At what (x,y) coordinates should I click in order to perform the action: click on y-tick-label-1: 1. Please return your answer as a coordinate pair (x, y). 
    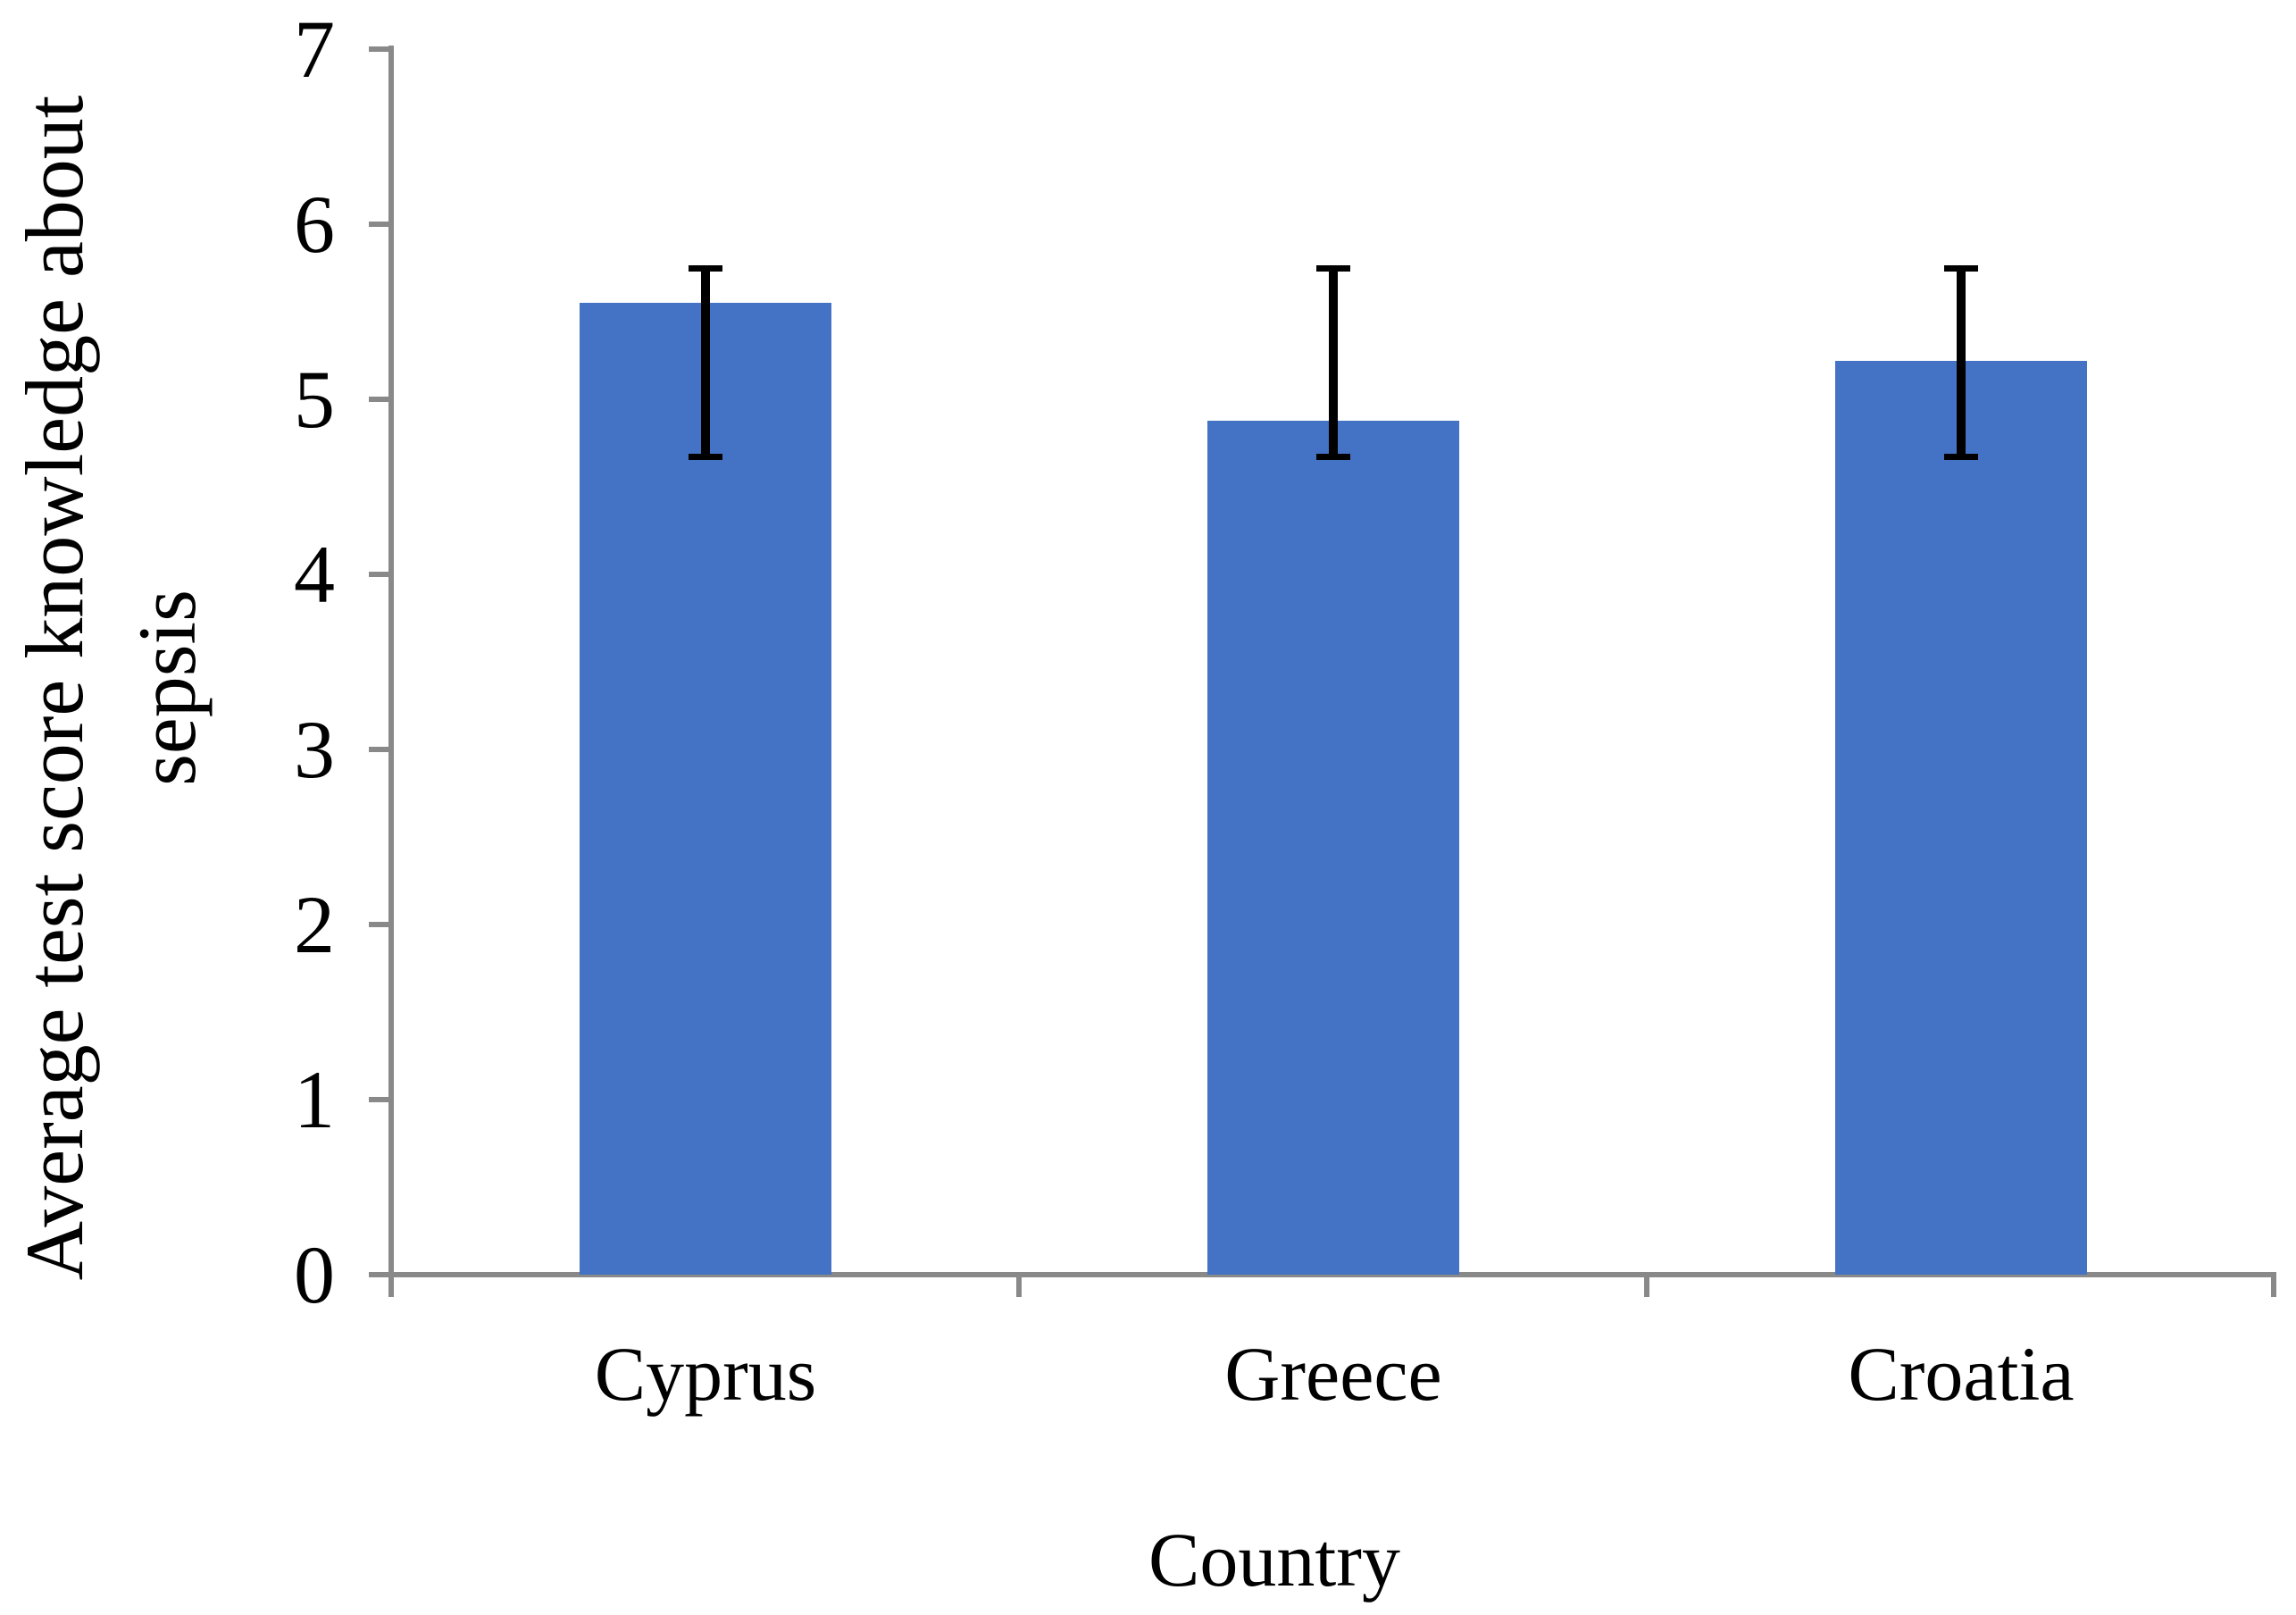
    Looking at the image, I should click on (314, 1099).